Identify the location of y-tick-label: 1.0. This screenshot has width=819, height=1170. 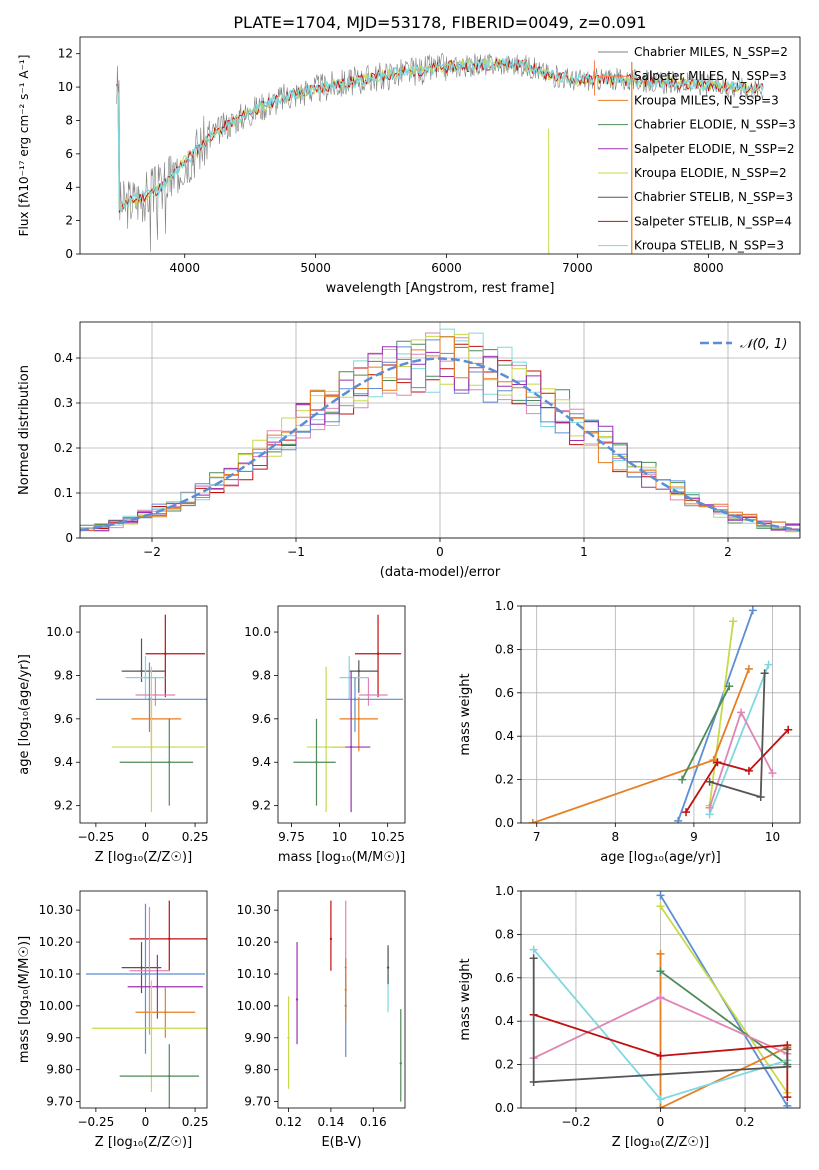
(504, 891).